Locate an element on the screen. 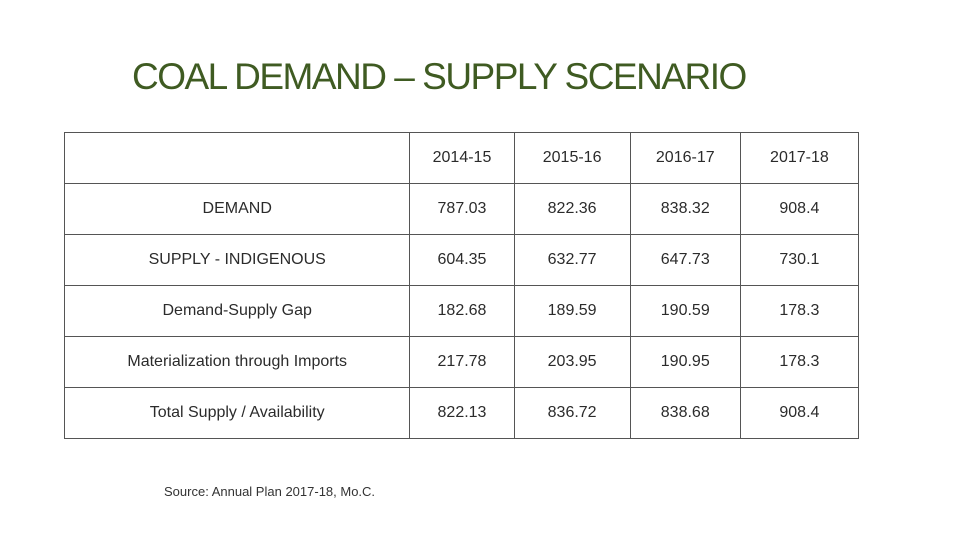  value-cell: 182.68 is located at coordinates (462, 311).